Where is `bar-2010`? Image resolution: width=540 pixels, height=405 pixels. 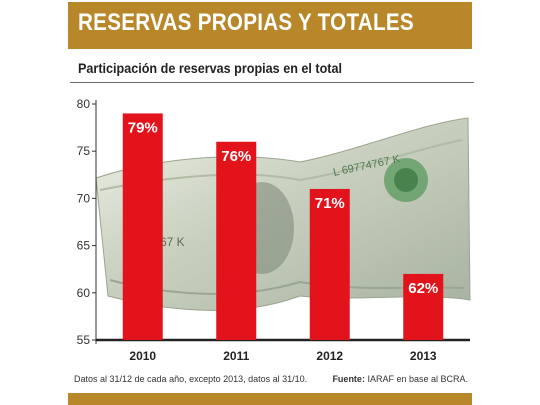 bar-2010 is located at coordinates (142, 226).